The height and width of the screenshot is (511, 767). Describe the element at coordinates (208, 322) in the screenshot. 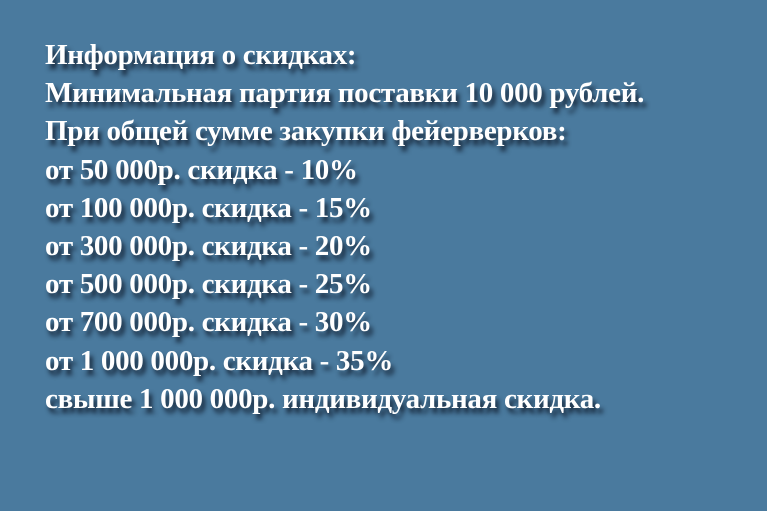

I see `discount-tier: от 700 000р. скидка - 30%` at that location.